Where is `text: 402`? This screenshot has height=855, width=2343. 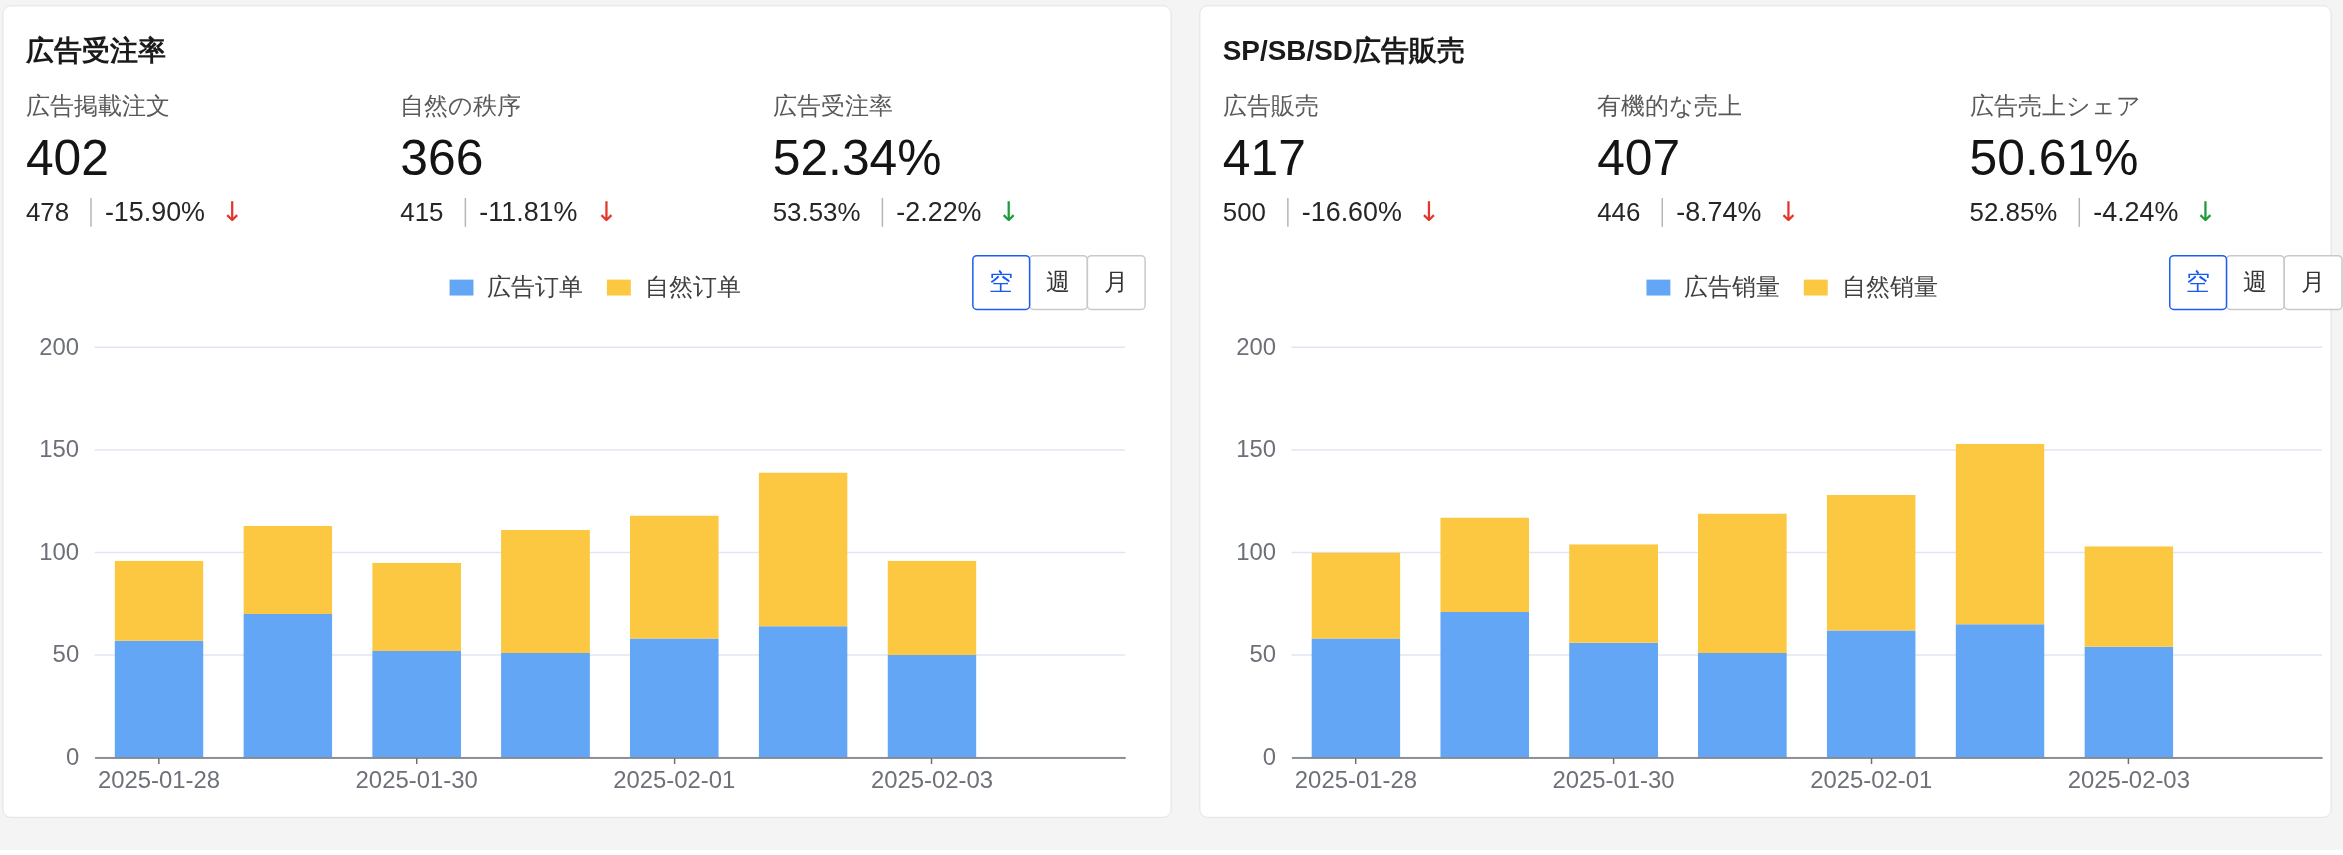
text: 402 is located at coordinates (67, 158).